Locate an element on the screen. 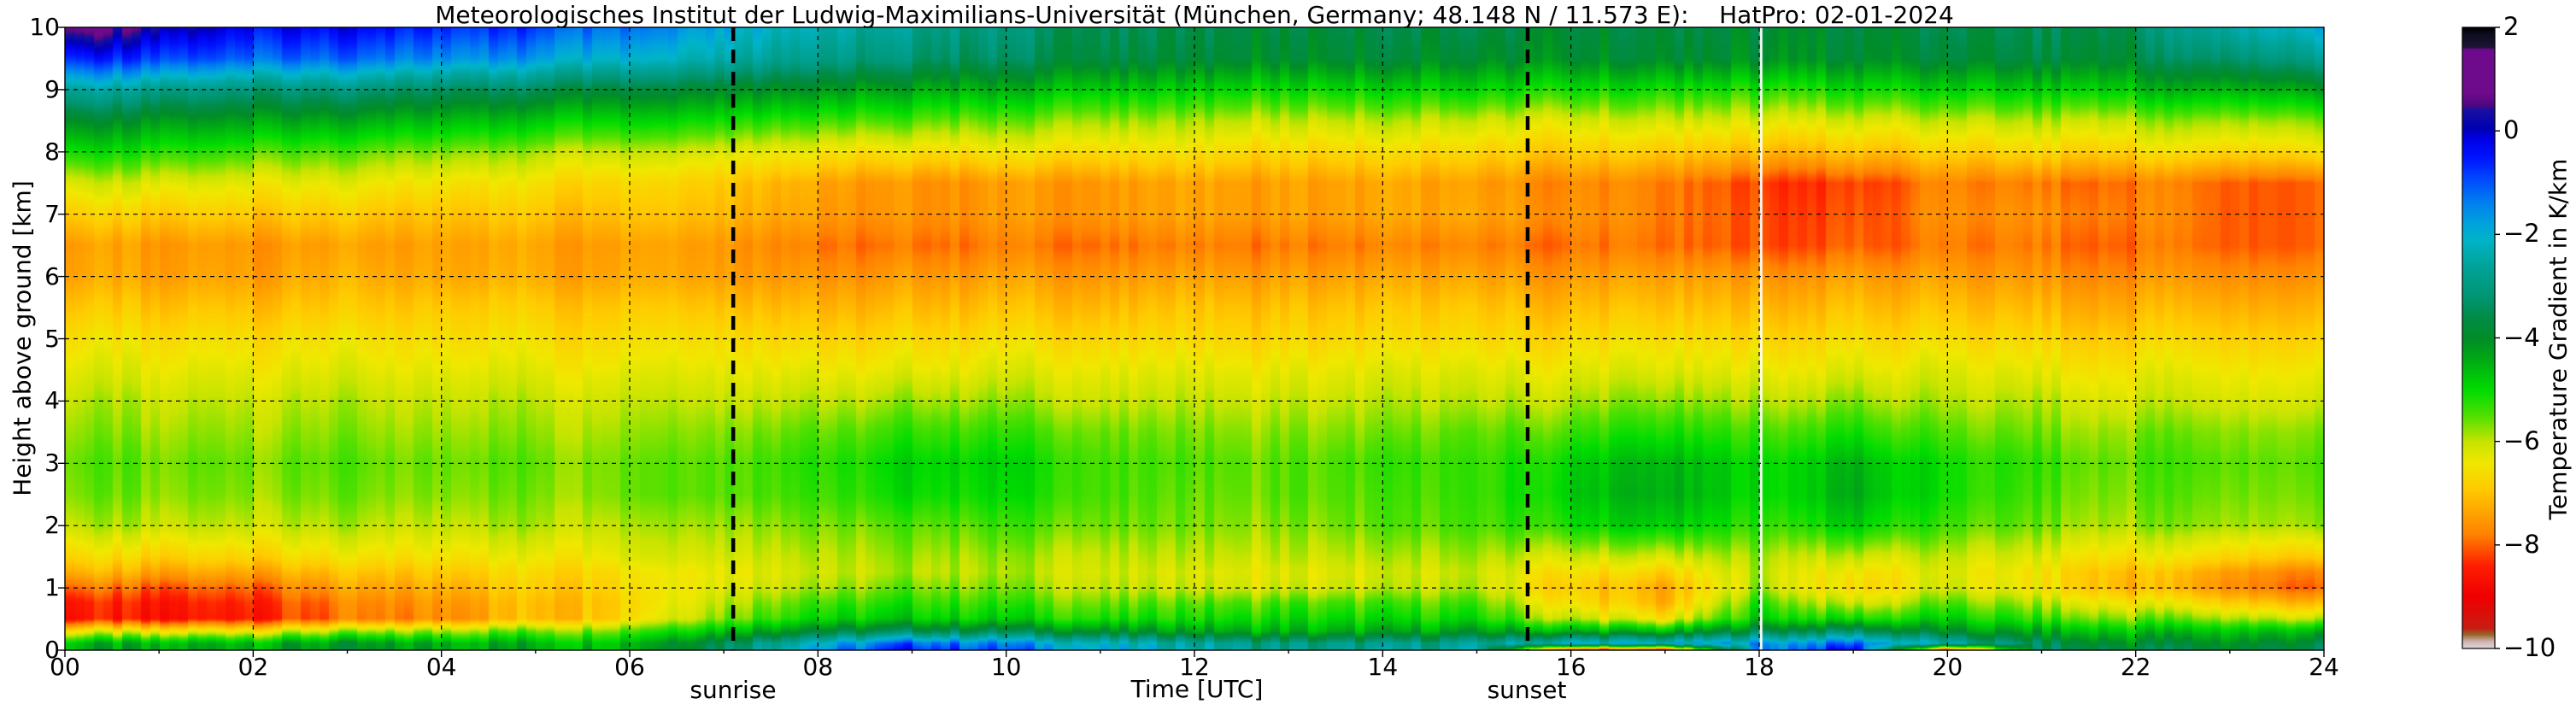 The image size is (2576, 704). y-tick-label: 9 is located at coordinates (52, 88).